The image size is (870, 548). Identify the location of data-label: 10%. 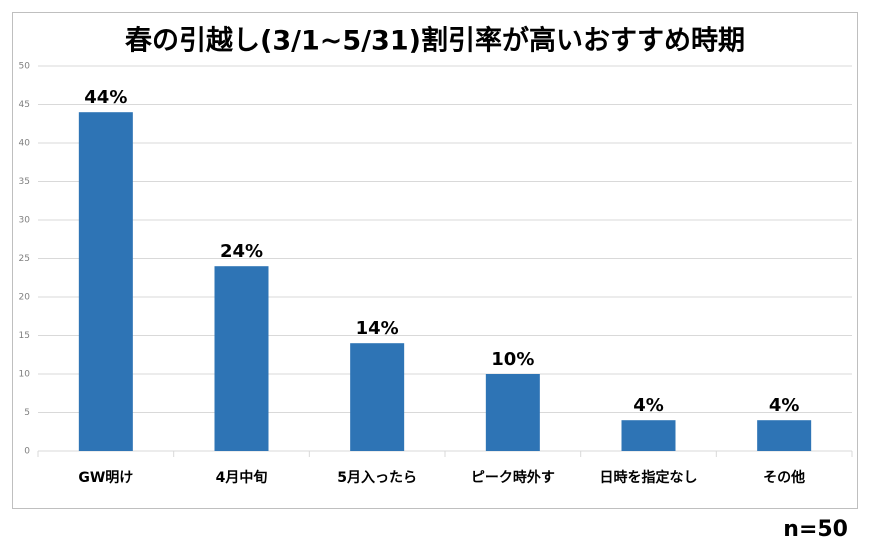
(512, 359).